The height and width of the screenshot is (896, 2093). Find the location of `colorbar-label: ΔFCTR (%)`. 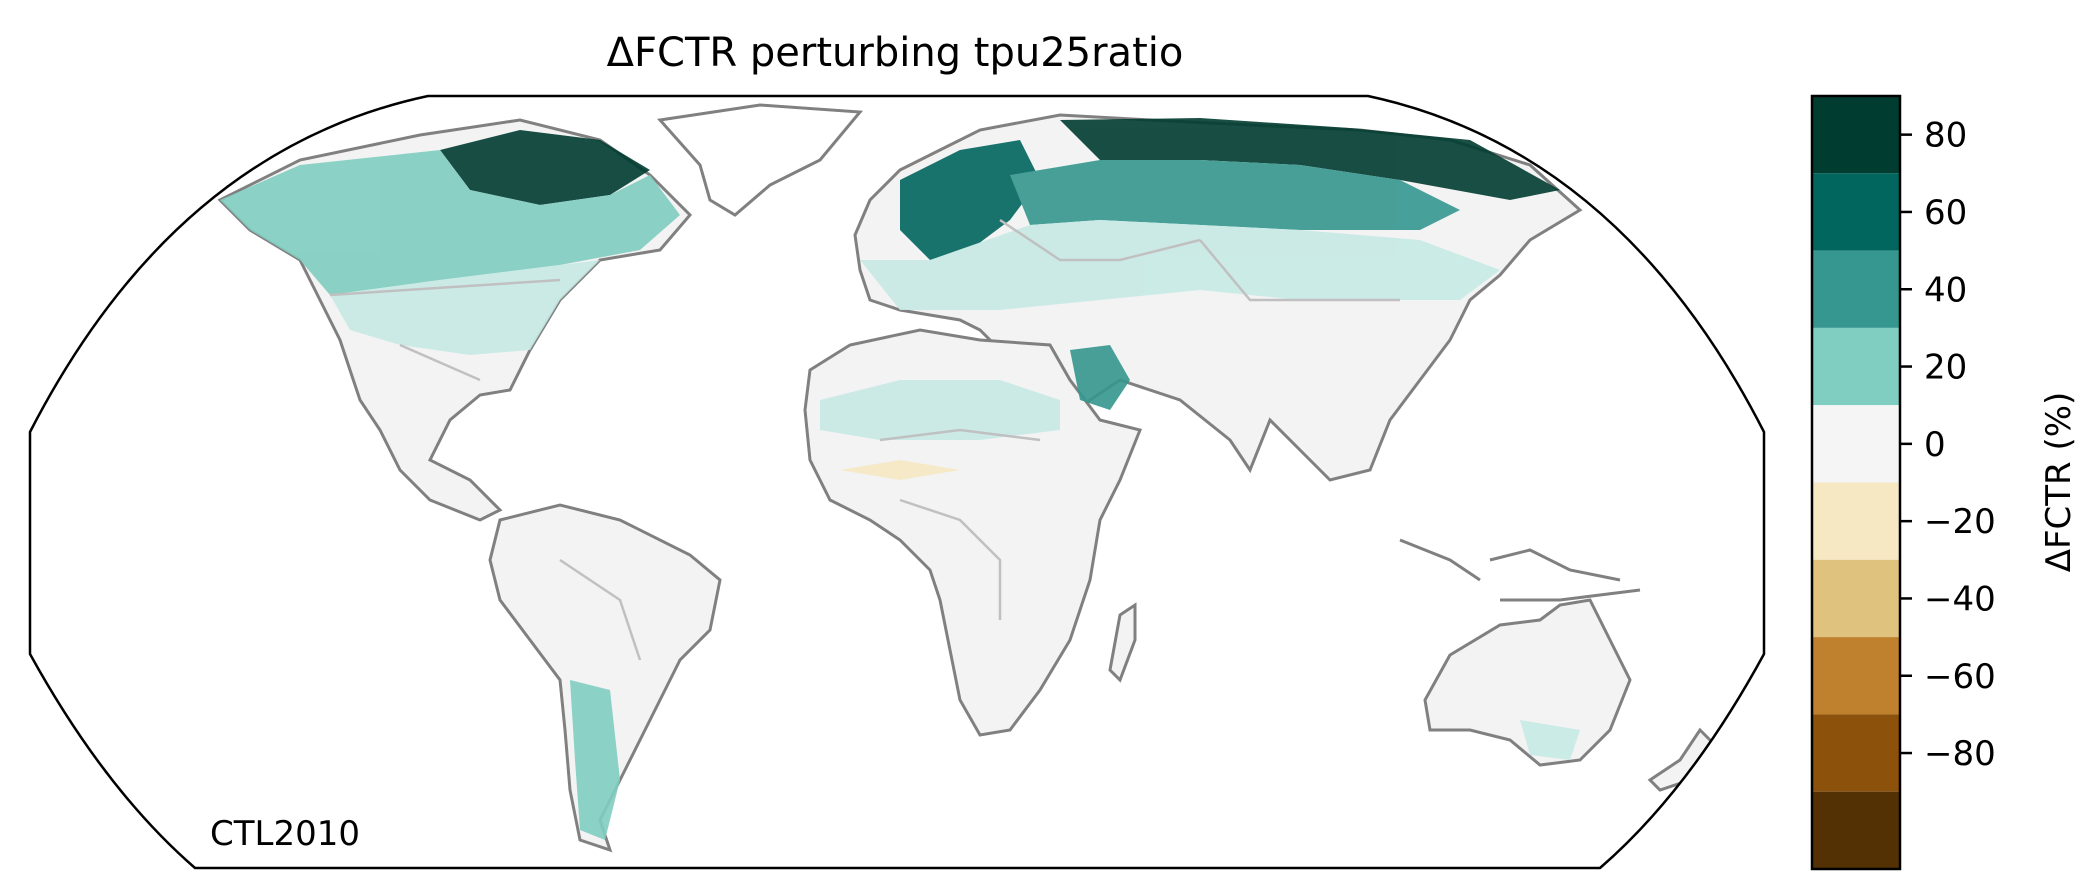

colorbar-label: ΔFCTR (%) is located at coordinates (2059, 482).